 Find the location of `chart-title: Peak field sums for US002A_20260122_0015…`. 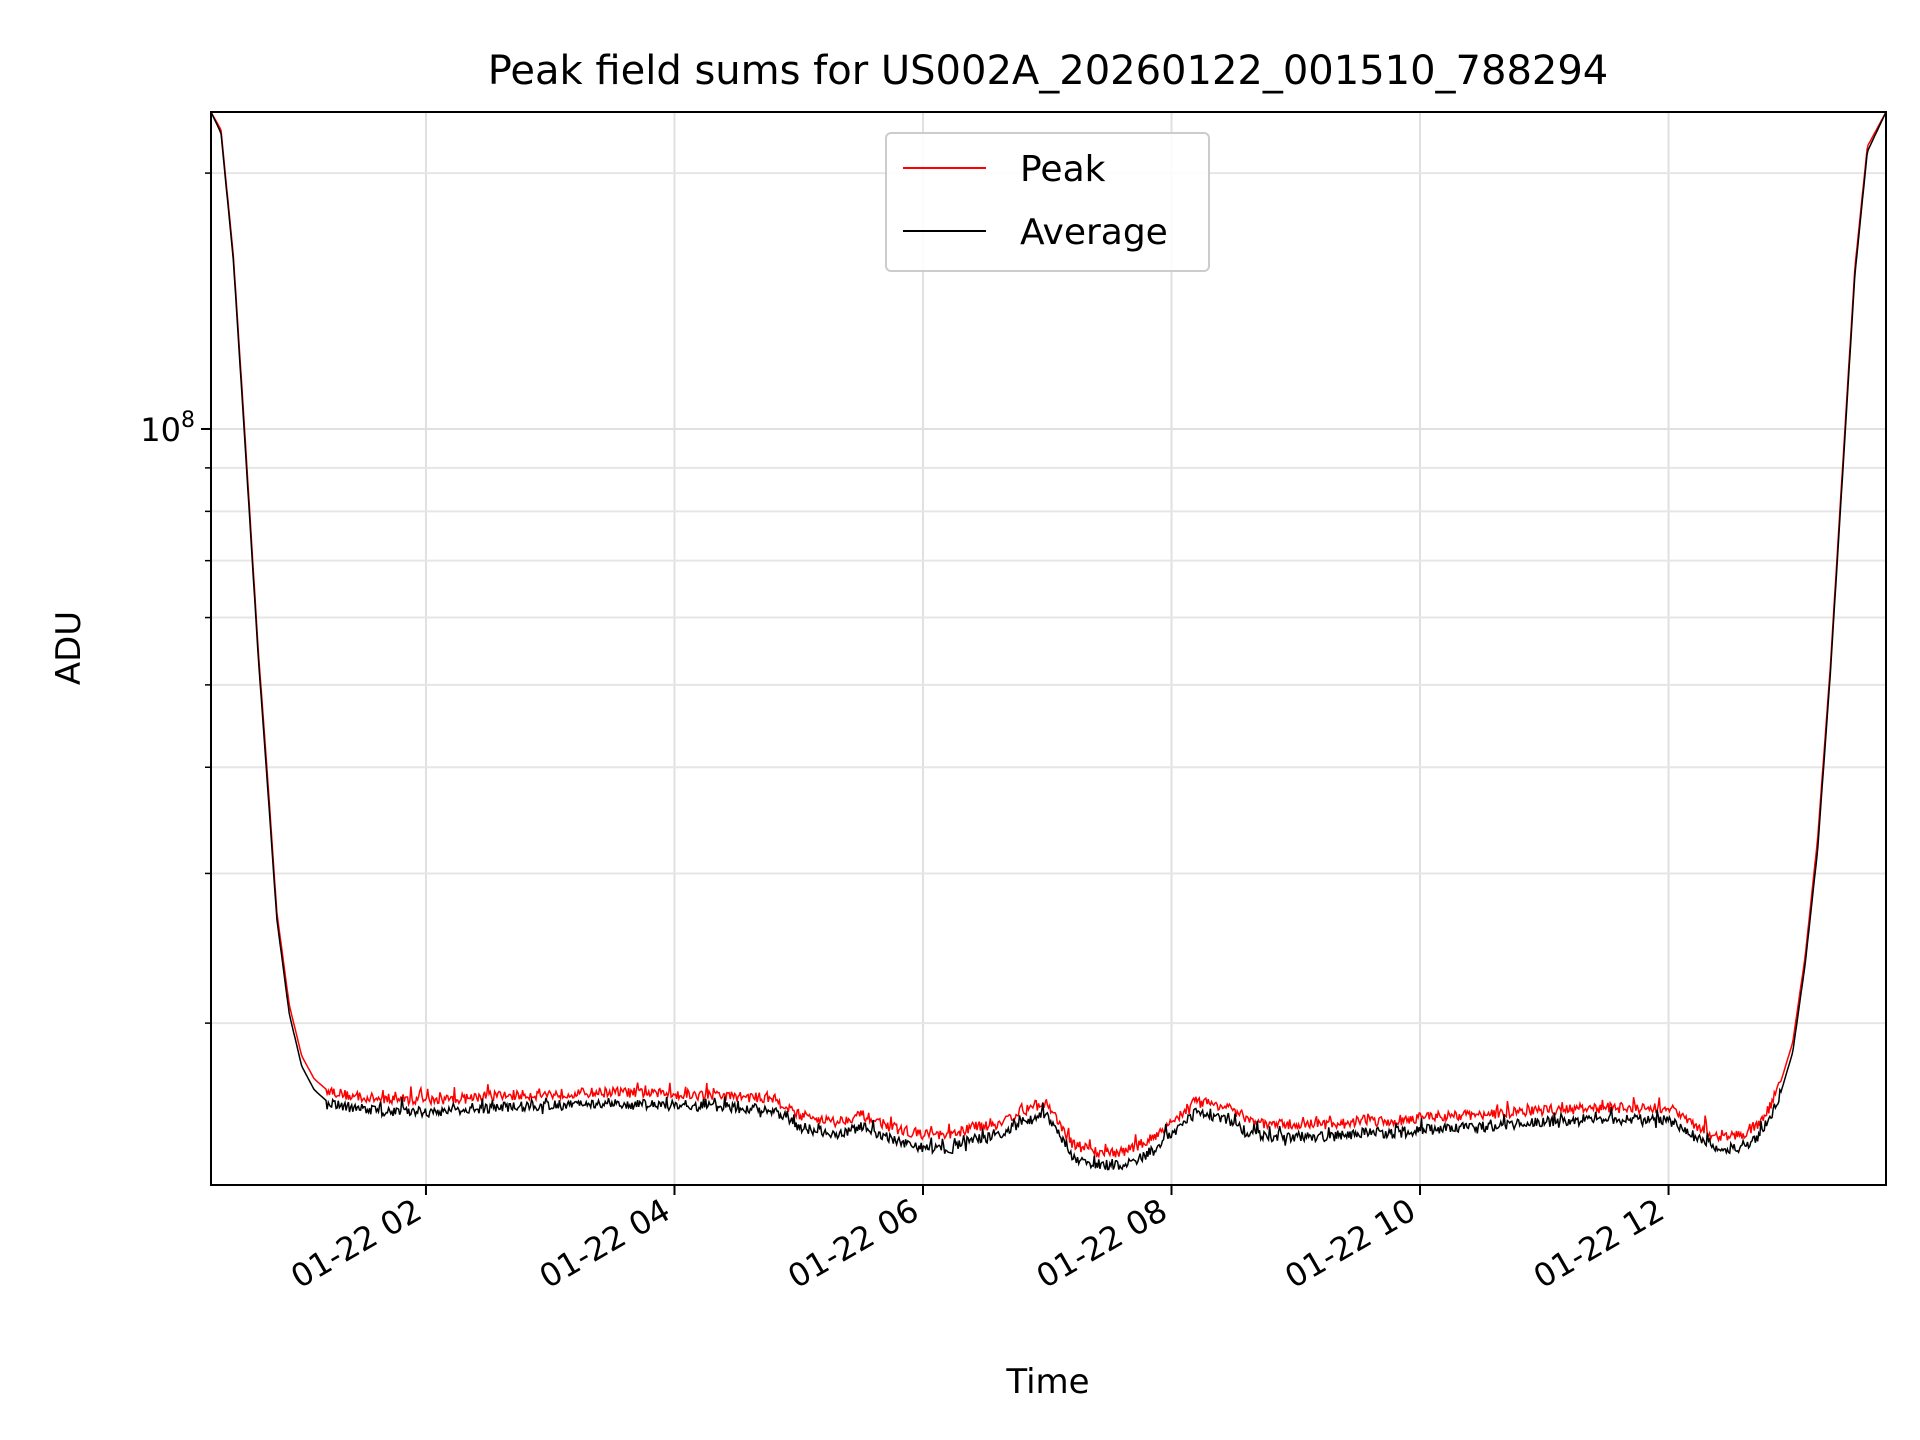

chart-title: Peak field sums for US002A_20260122_0015… is located at coordinates (1048, 71).